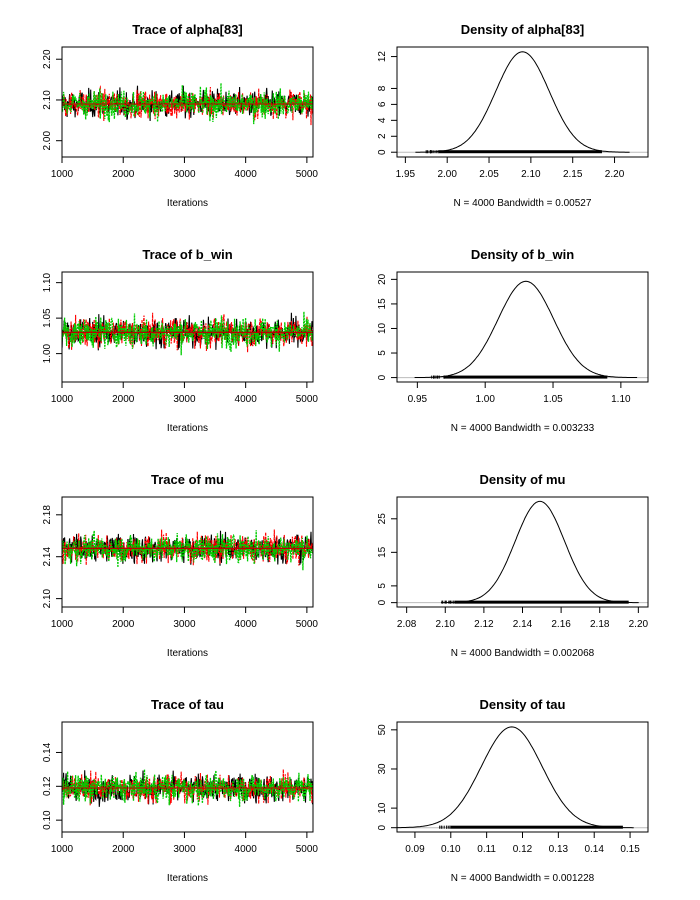 This screenshot has width=700, height=900. Describe the element at coordinates (382, 104) in the screenshot. I see `y-tick-label: 6` at that location.